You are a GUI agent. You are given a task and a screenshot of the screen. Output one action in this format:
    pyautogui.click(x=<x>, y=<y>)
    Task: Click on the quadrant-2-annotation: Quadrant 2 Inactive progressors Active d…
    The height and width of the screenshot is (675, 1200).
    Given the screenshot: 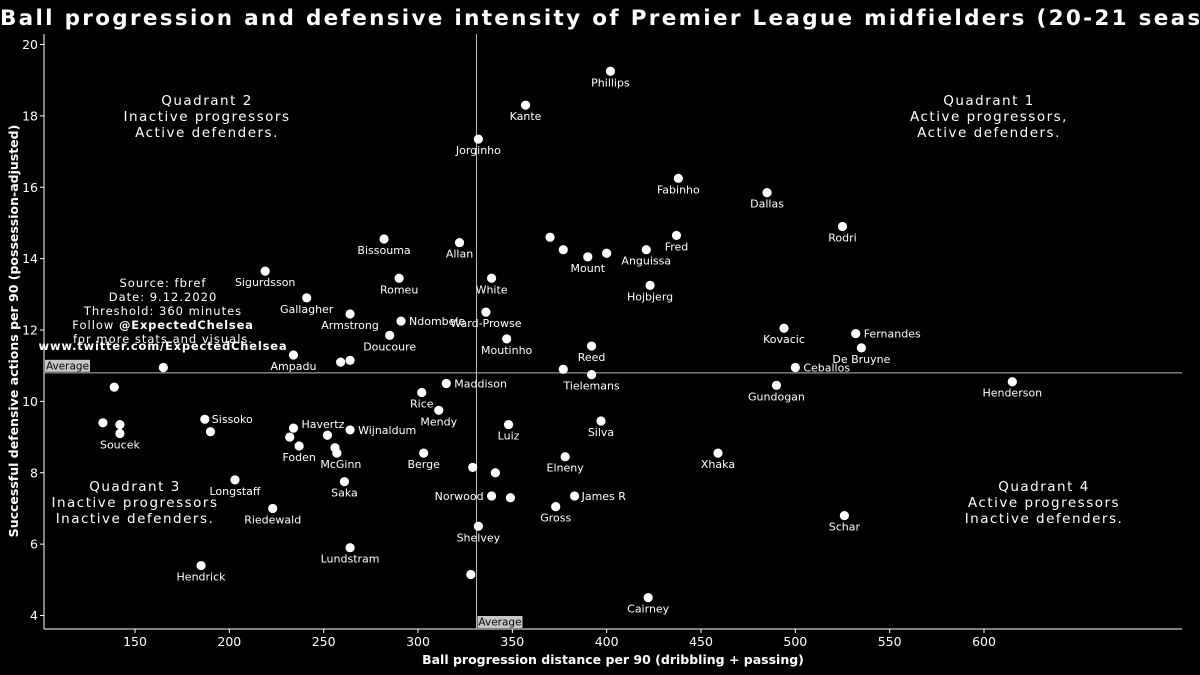 What is the action you would take?
    pyautogui.click(x=207, y=117)
    